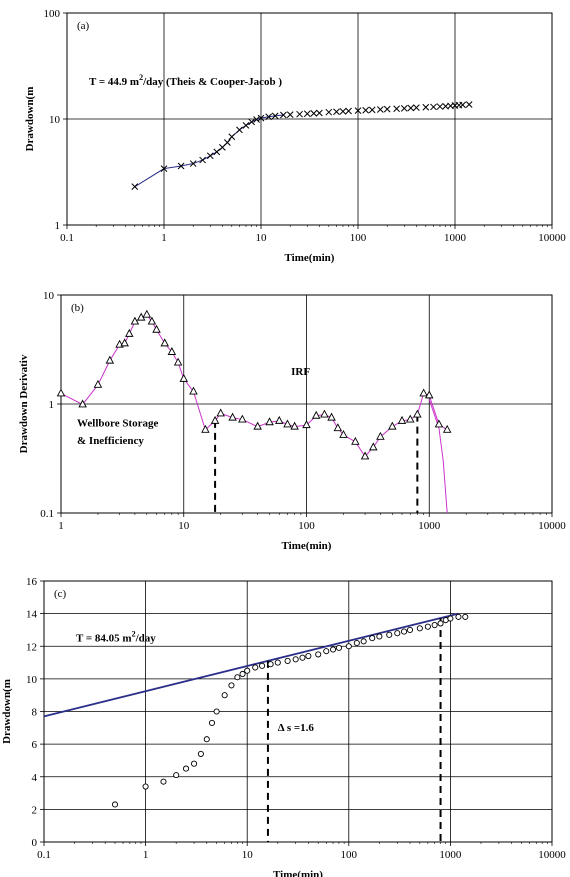 This screenshot has width=570, height=877. I want to click on cooper-jacob-fit-line, so click(251, 665).